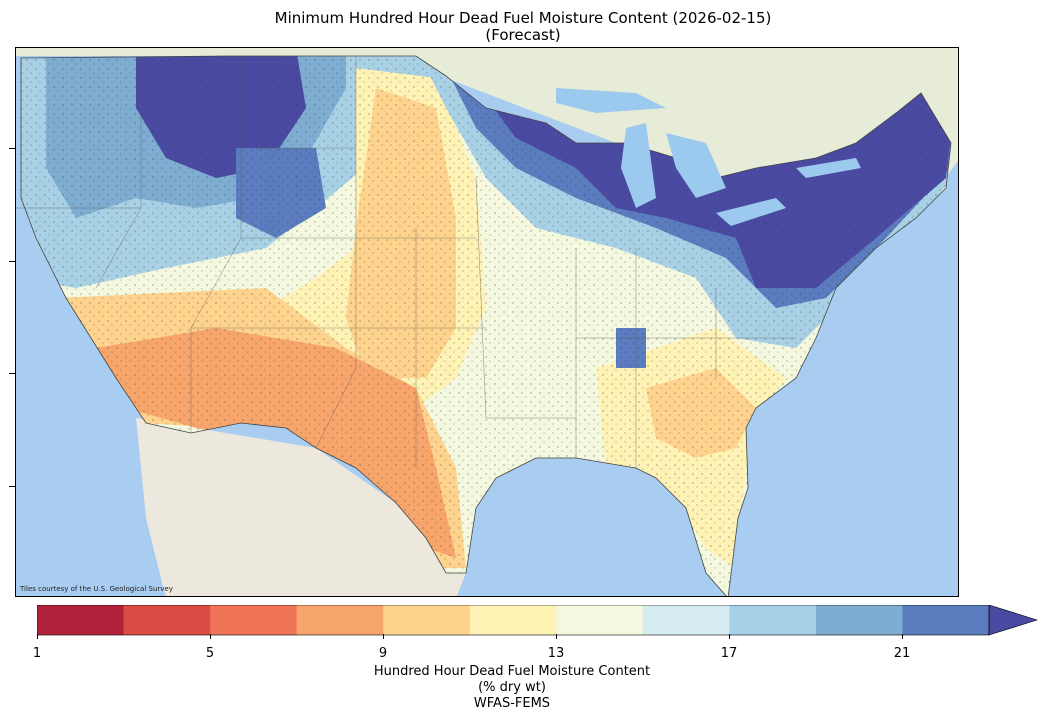 The width and height of the screenshot is (1046, 721). I want to click on colorbar, so click(538, 620).